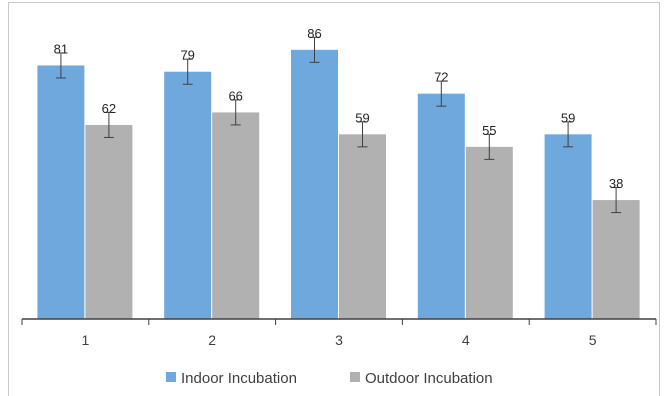 This screenshot has height=396, width=667. Describe the element at coordinates (329, 378) in the screenshot. I see `legend: Indoor Incubation Outdoor Incubation` at that location.